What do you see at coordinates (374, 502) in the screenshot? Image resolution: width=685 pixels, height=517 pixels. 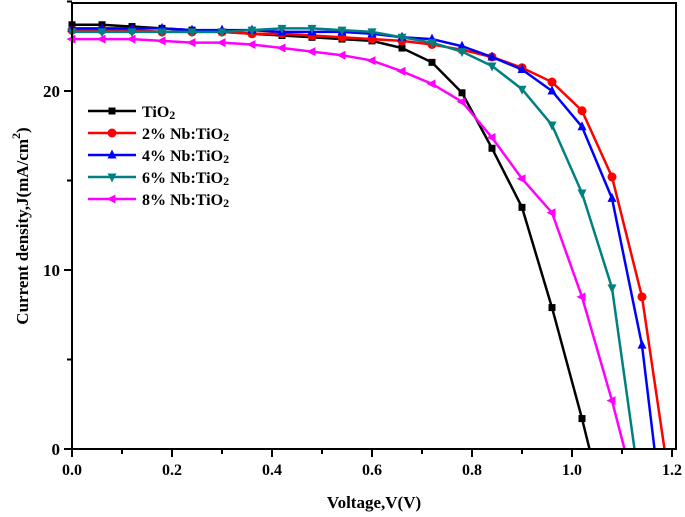 I see `x-axis-label: Voltage,V(V)` at bounding box center [374, 502].